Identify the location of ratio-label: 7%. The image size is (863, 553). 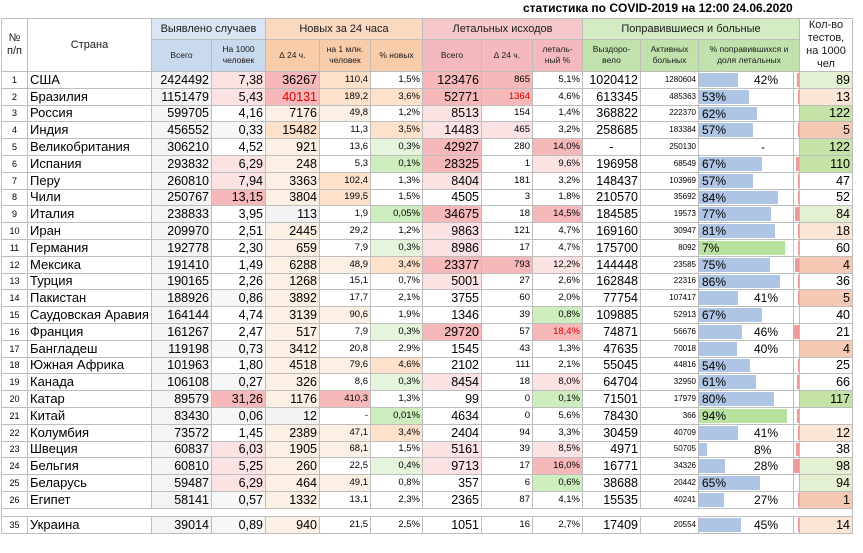
(711, 247).